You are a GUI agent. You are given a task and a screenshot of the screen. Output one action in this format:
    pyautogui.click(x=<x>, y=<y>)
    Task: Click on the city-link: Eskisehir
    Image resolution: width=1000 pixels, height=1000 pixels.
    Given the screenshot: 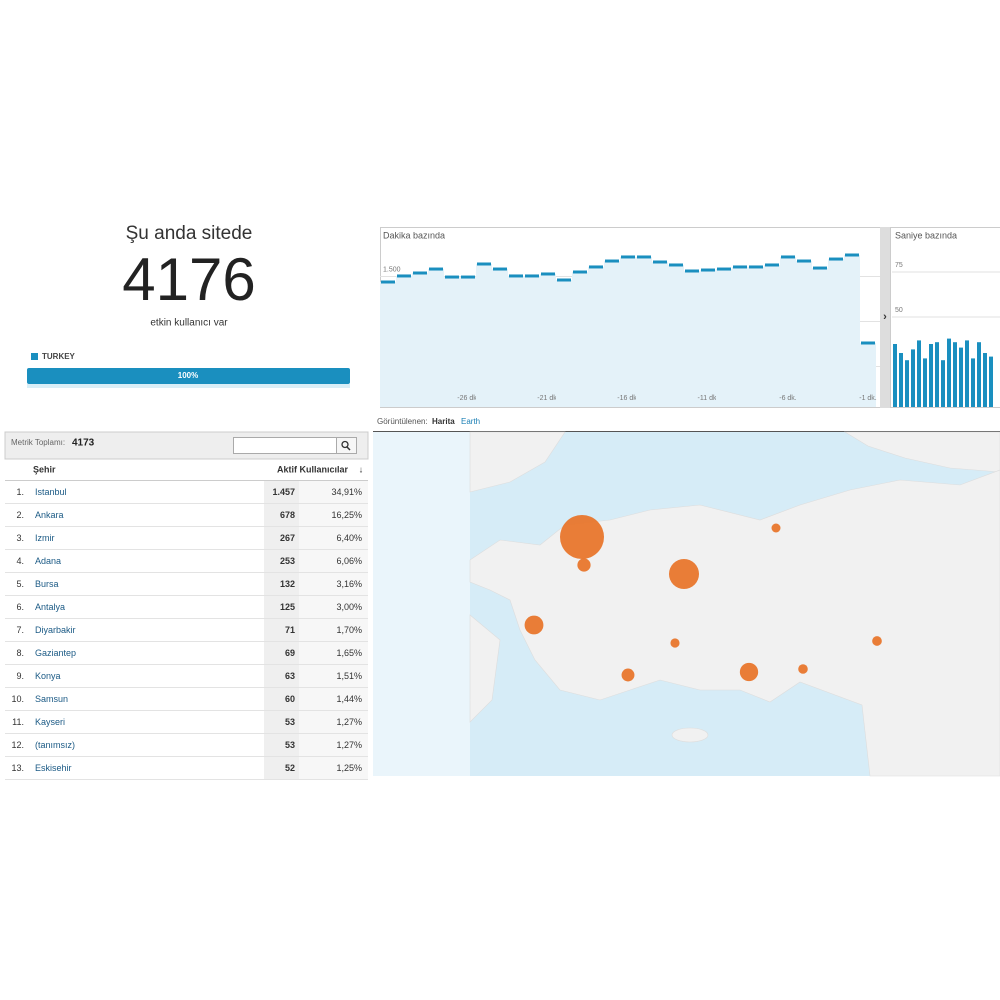 What is the action you would take?
    pyautogui.click(x=53, y=768)
    